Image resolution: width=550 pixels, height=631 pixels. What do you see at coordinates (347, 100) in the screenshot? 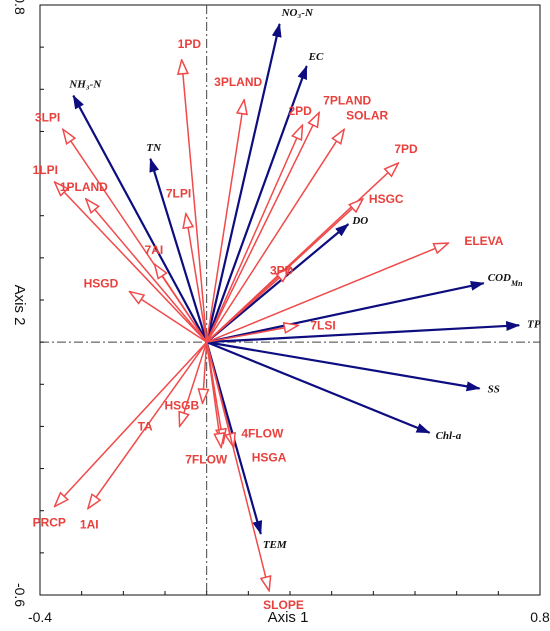
I see `vector-label-7pland: 7PLAND` at bounding box center [347, 100].